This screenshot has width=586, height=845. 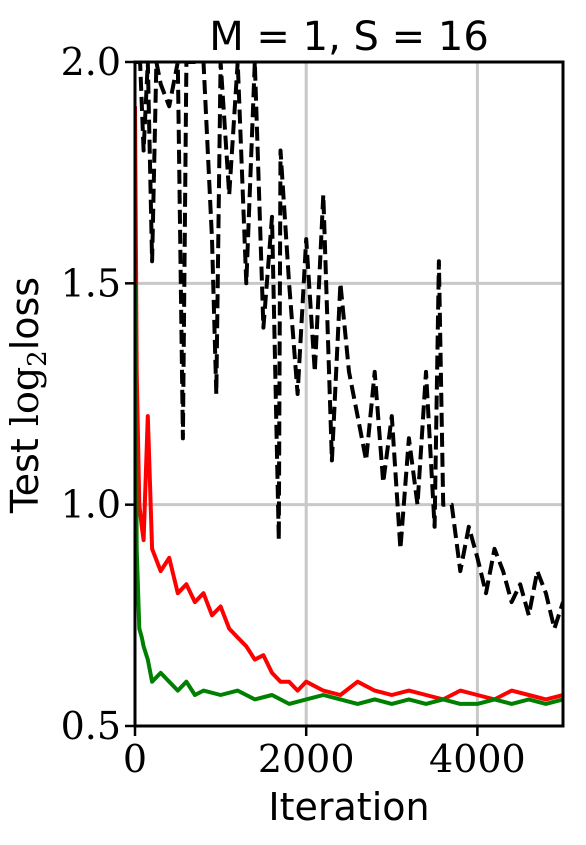 I want to click on y-tick-label: 1.0, so click(x=91, y=505).